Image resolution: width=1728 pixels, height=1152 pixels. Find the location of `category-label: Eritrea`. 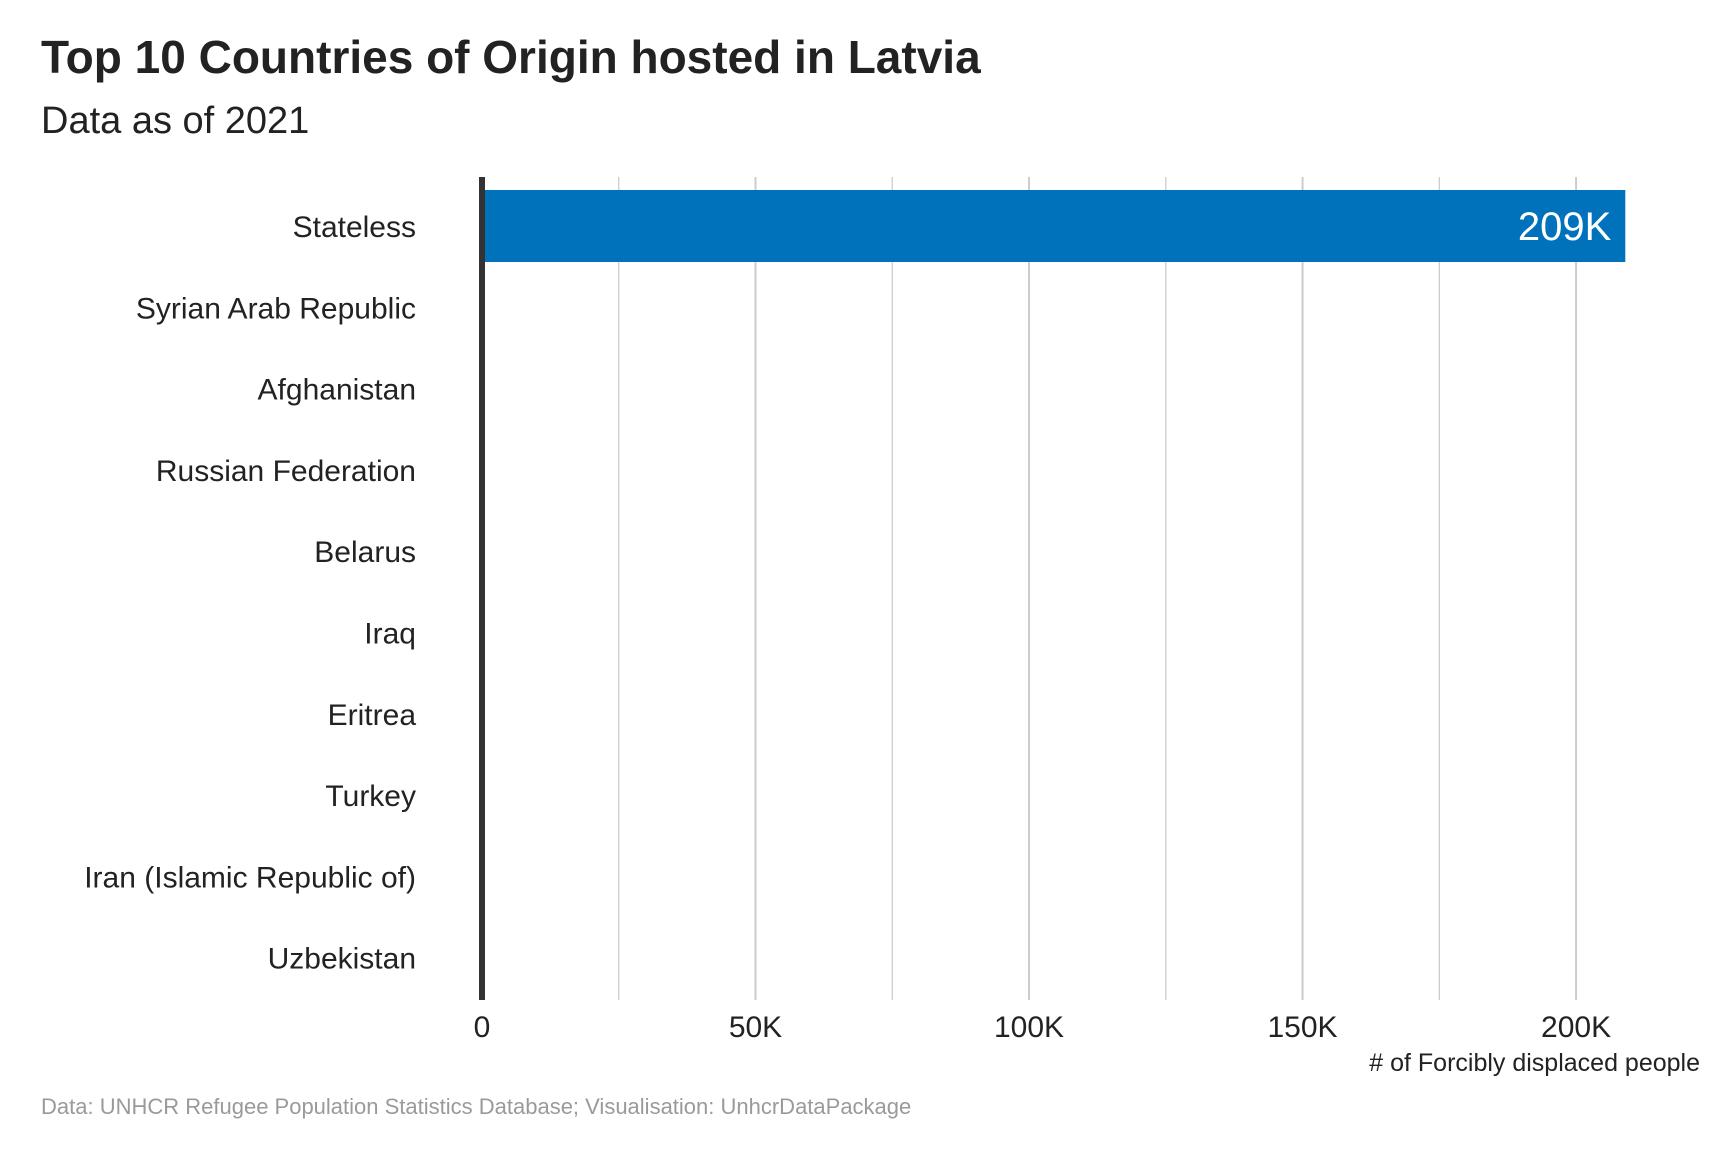

category-label: Eritrea is located at coordinates (372, 715).